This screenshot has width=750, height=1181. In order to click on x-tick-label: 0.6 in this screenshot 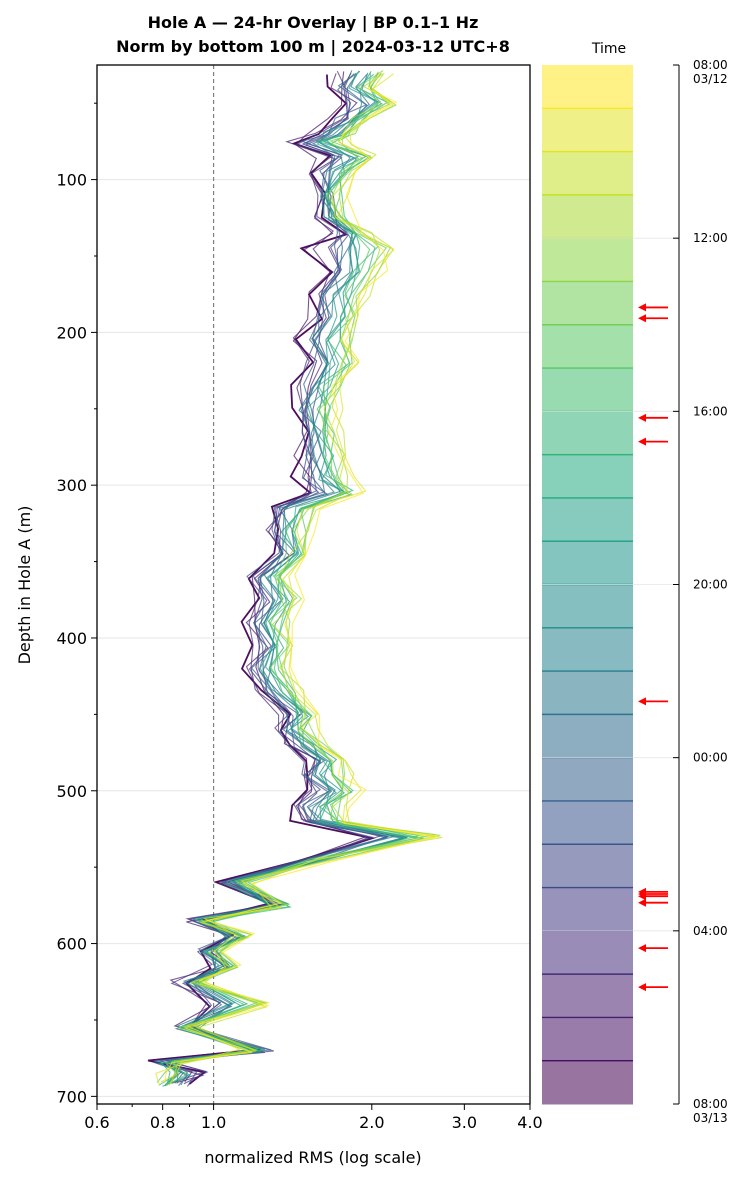, I will do `click(96, 1122)`.